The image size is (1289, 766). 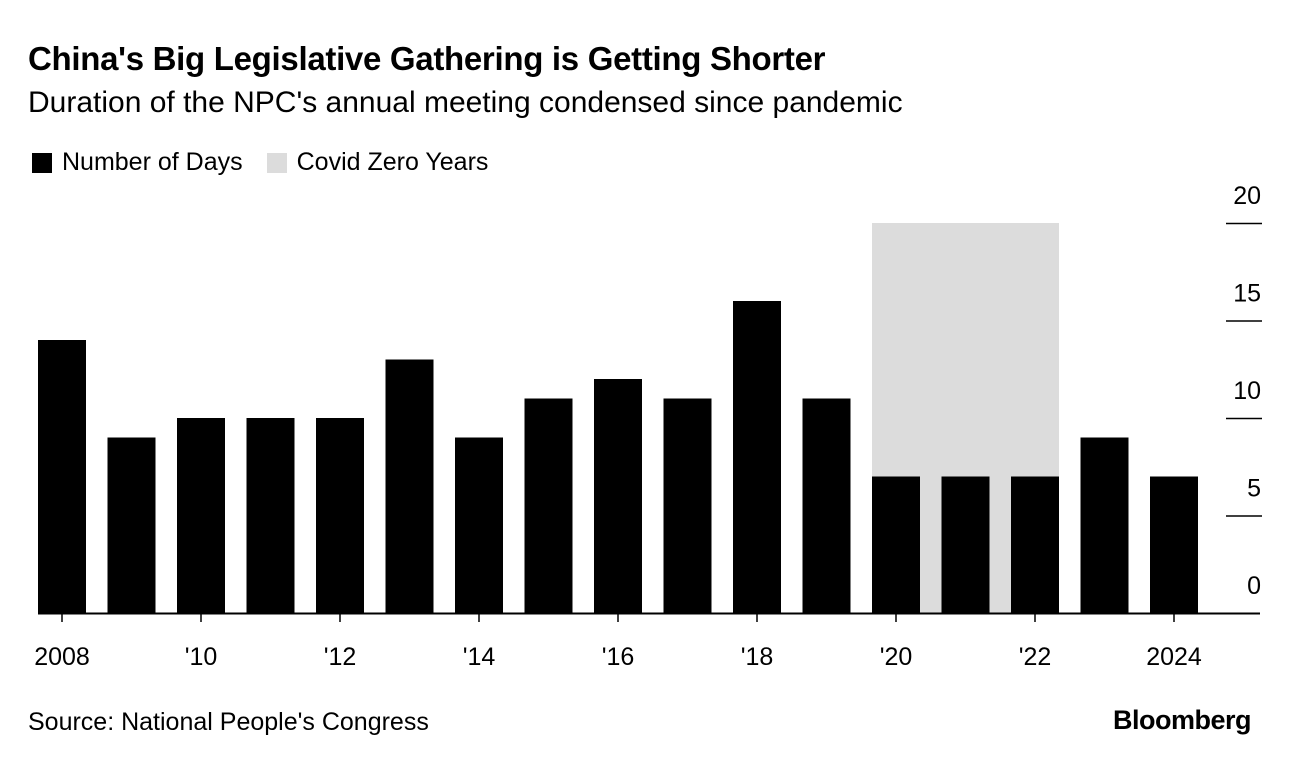 I want to click on x-tick-label-2024: 2024, so click(x=1174, y=657).